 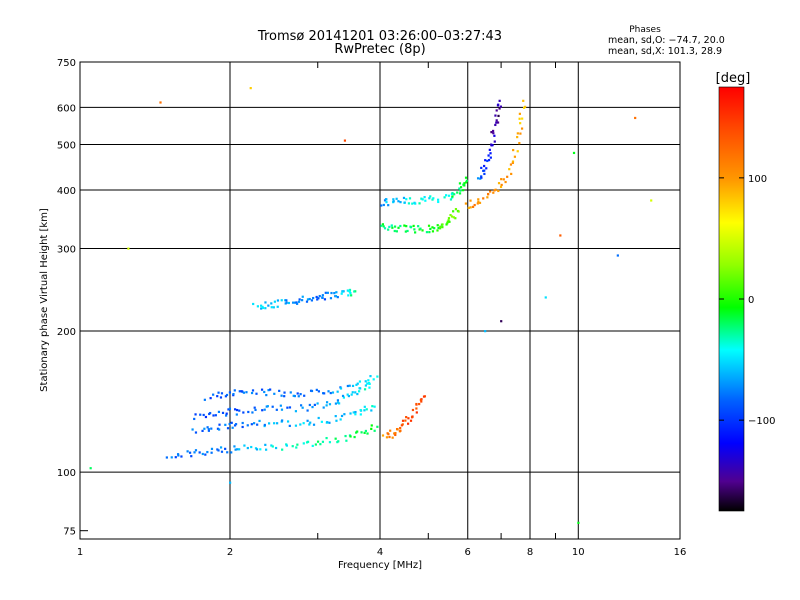 What do you see at coordinates (379, 49) in the screenshot?
I see `chart-subtitle: RwPretec (8p)` at bounding box center [379, 49].